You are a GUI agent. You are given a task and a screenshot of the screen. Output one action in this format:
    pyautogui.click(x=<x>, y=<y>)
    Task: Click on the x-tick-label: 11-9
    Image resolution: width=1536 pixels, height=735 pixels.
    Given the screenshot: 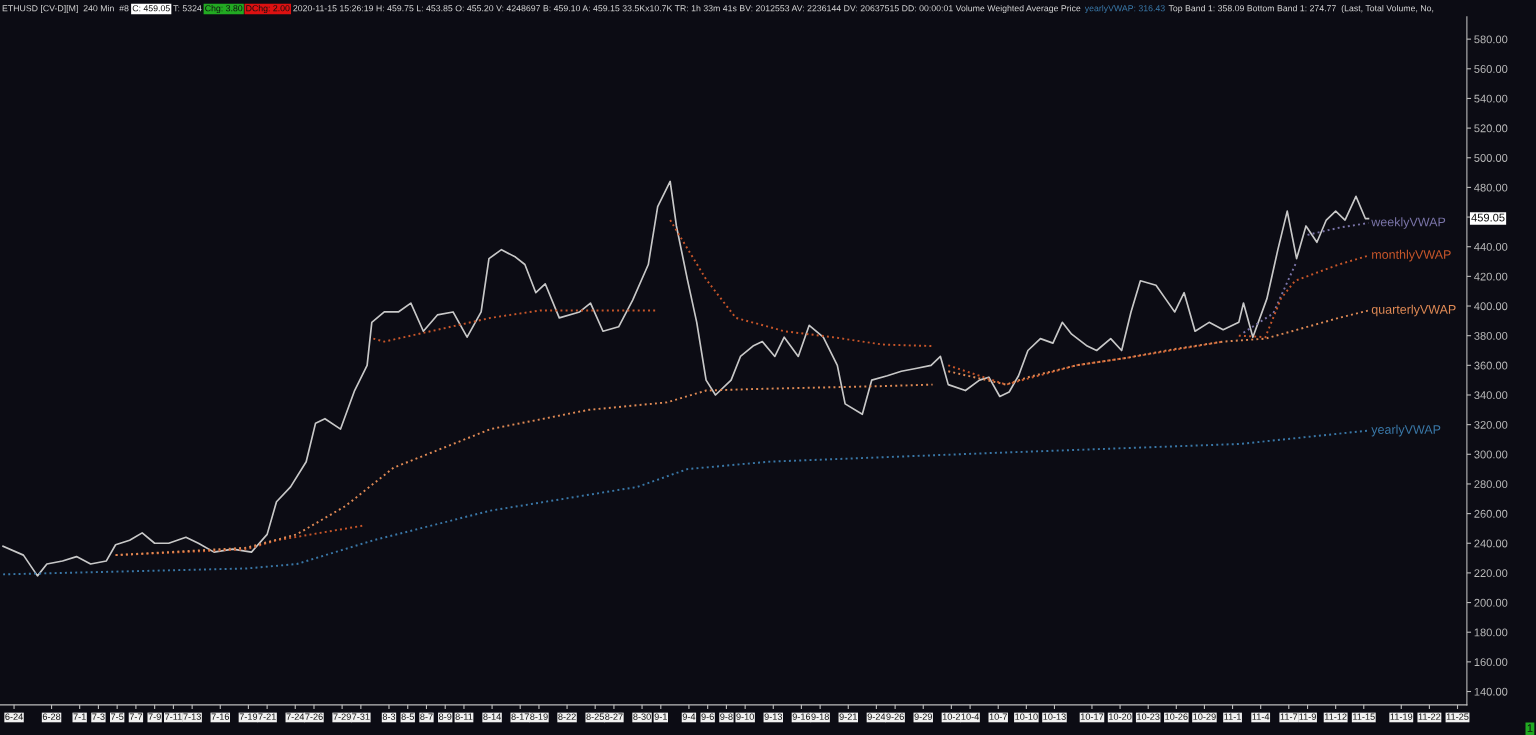 What is the action you would take?
    pyautogui.click(x=1307, y=716)
    